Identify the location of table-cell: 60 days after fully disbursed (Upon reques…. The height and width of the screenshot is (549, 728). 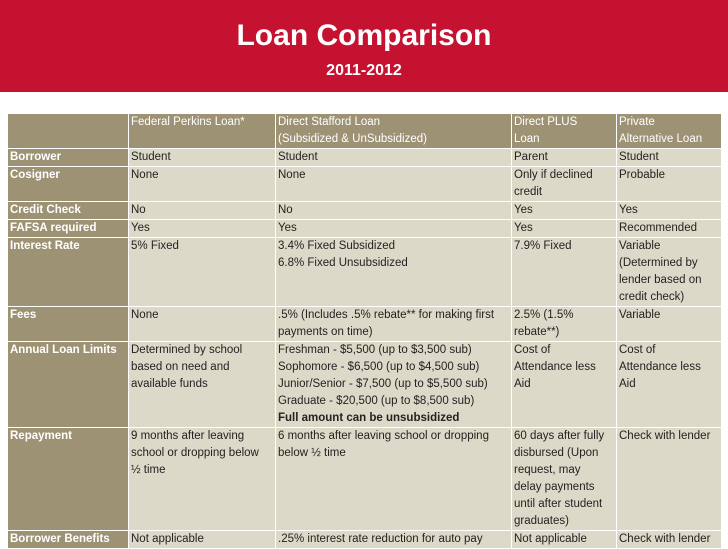
(564, 479).